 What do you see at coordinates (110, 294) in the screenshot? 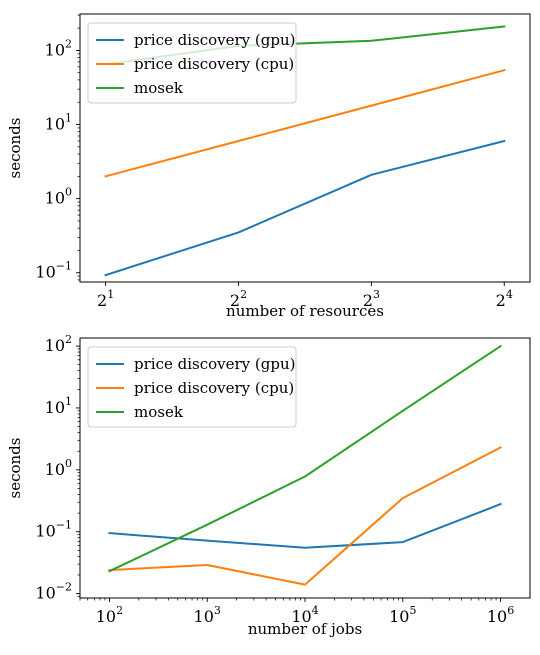
I see `x-tick-exponent: 1` at bounding box center [110, 294].